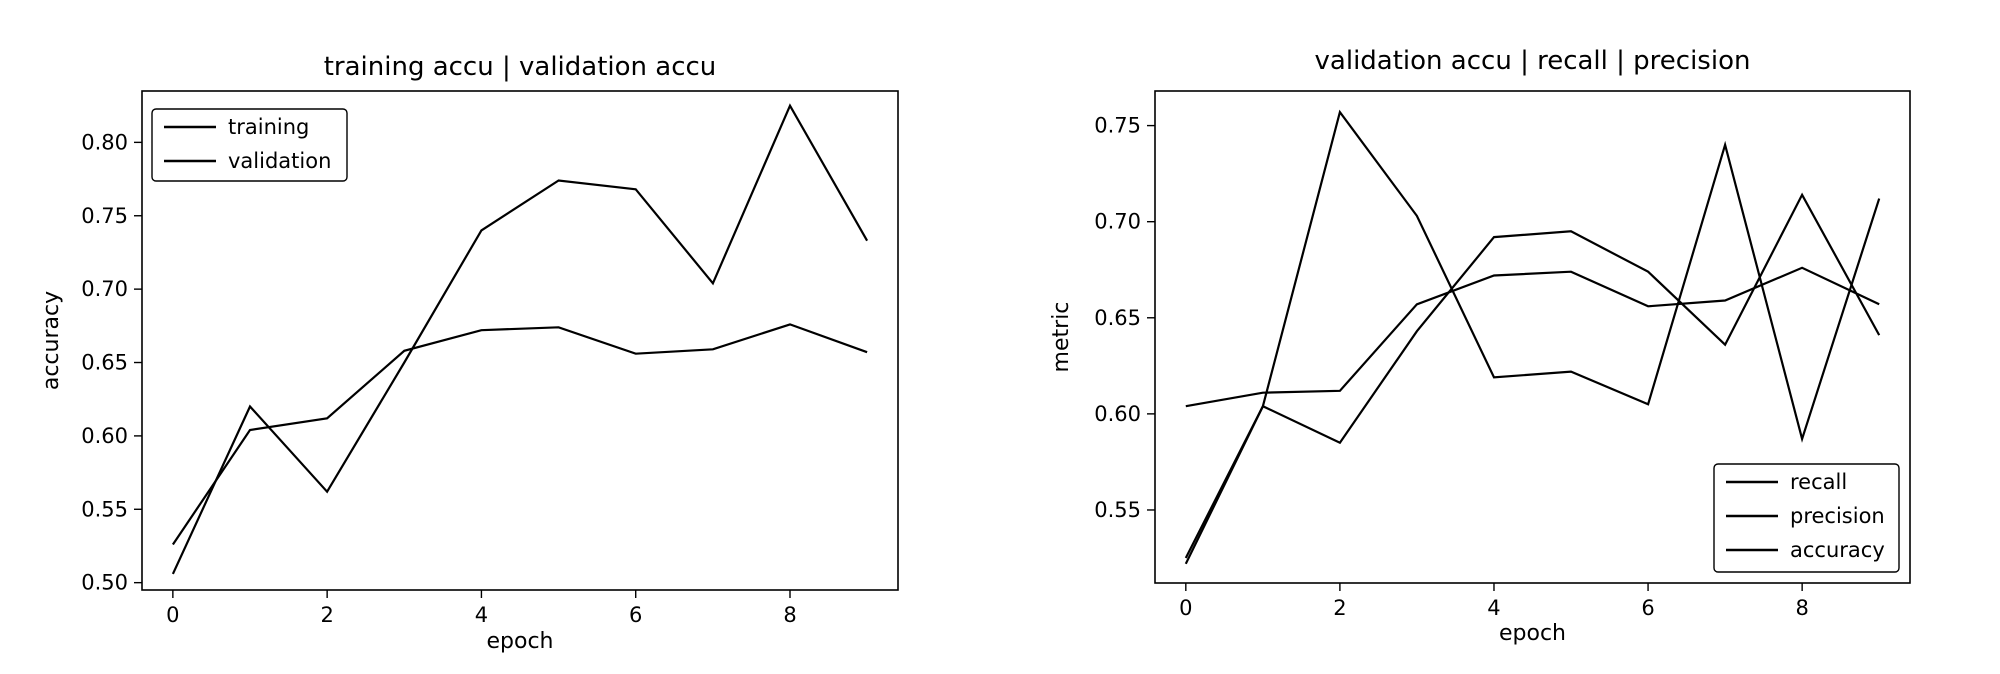 Image resolution: width=2000 pixels, height=674 pixels. Describe the element at coordinates (519, 434) in the screenshot. I see `series-line-validation` at that location.